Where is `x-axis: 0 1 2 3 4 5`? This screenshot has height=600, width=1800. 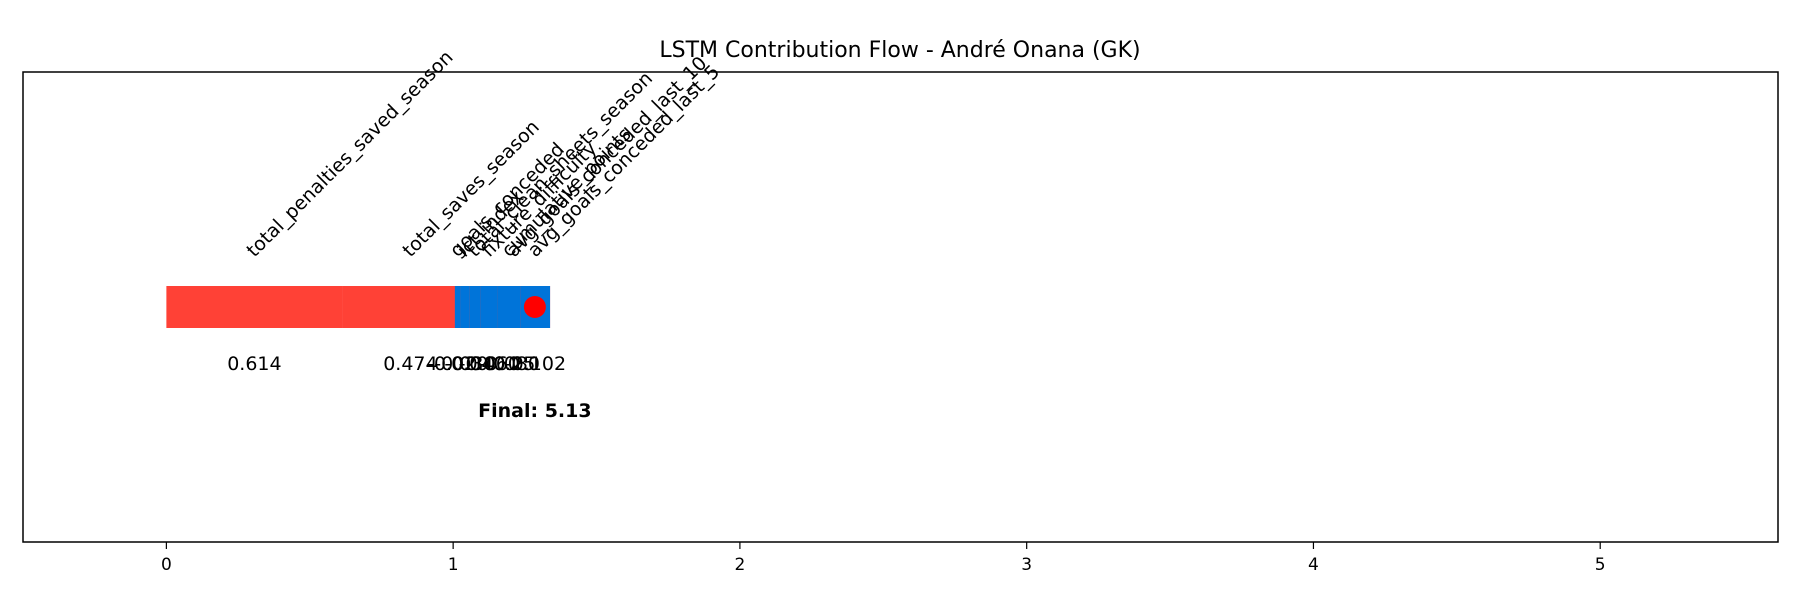 x-axis: 0 1 2 3 4 5 is located at coordinates (883, 558).